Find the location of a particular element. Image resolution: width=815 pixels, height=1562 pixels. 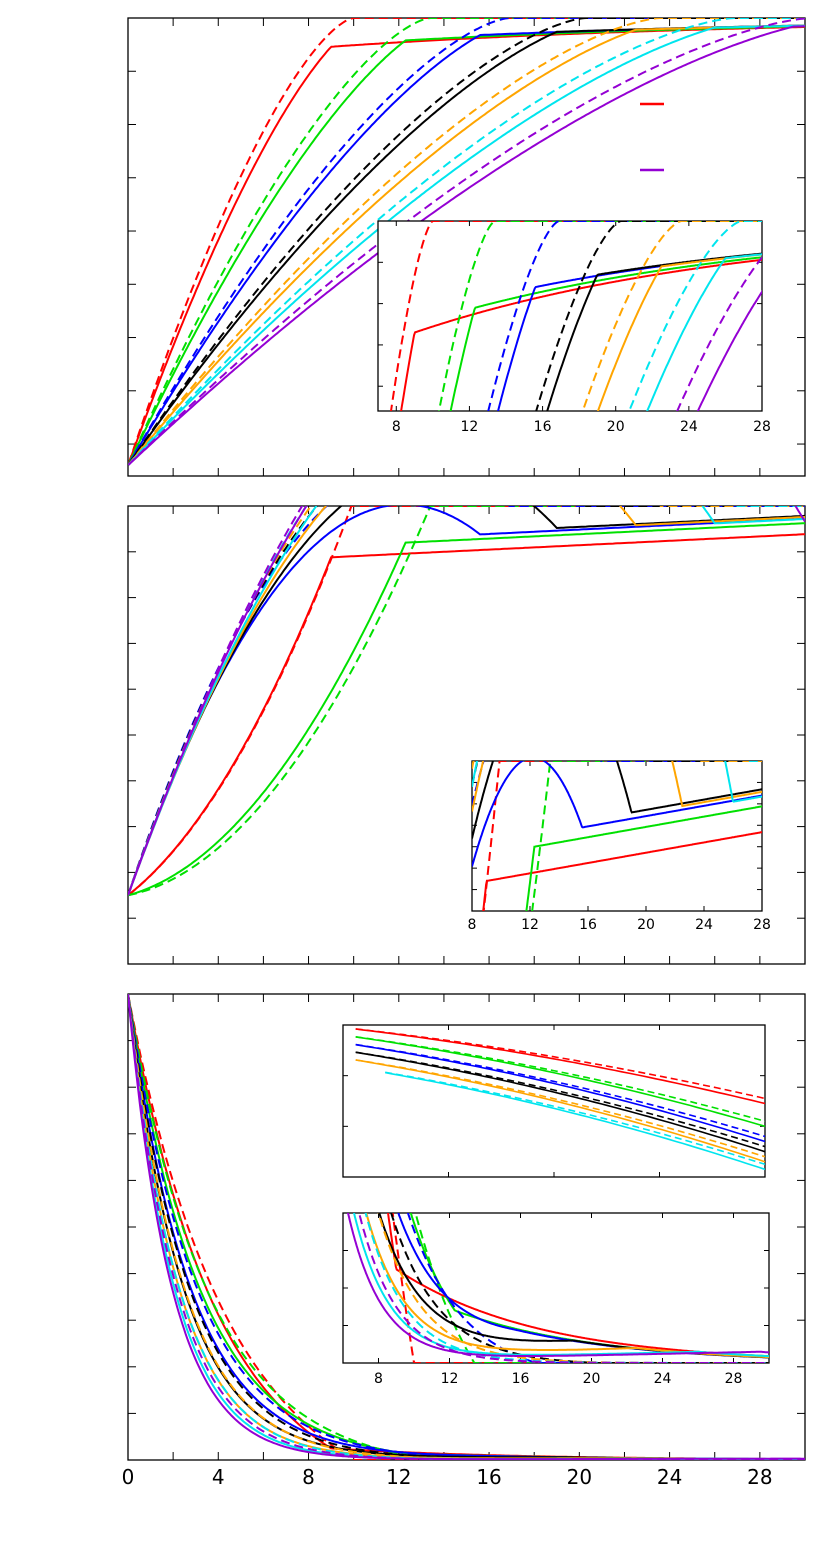

Norb3-N2-line is located at coordinates (560, 1079).